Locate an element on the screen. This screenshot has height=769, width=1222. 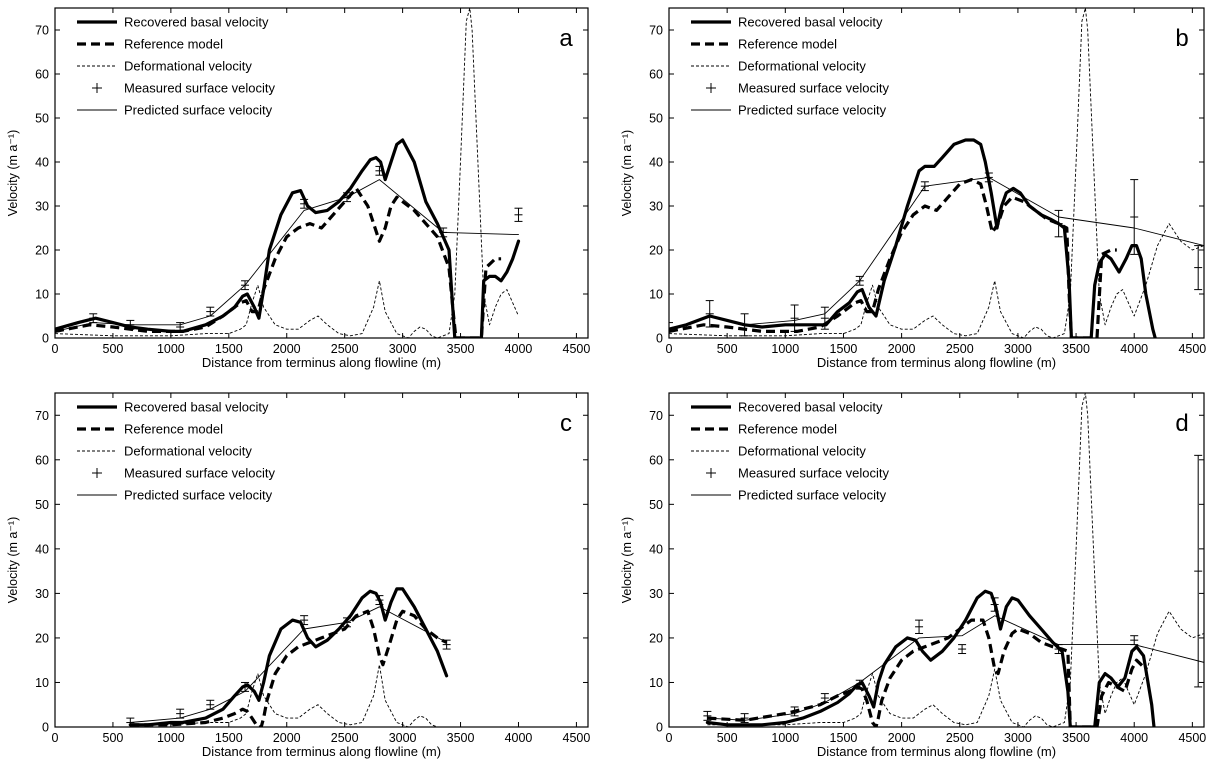
series-recovered is located at coordinates (288, 657).